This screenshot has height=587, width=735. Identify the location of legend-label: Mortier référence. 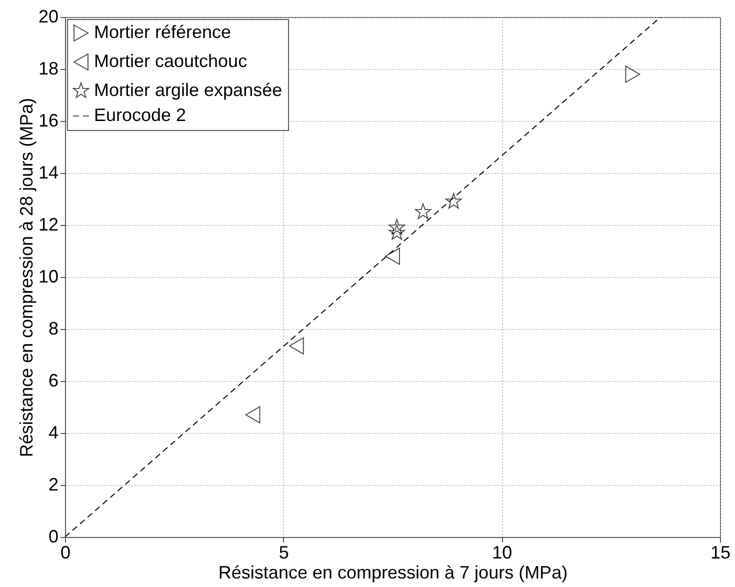
(163, 32).